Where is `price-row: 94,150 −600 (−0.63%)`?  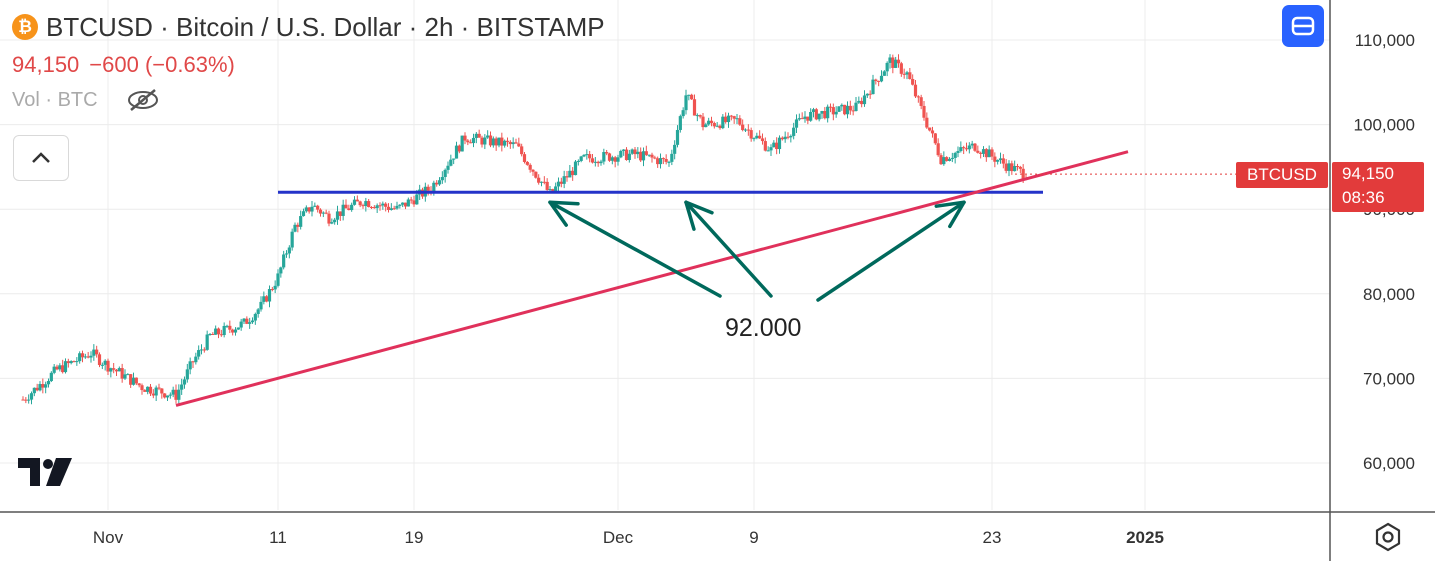
price-row: 94,150 −600 (−0.63%) is located at coordinates (308, 65).